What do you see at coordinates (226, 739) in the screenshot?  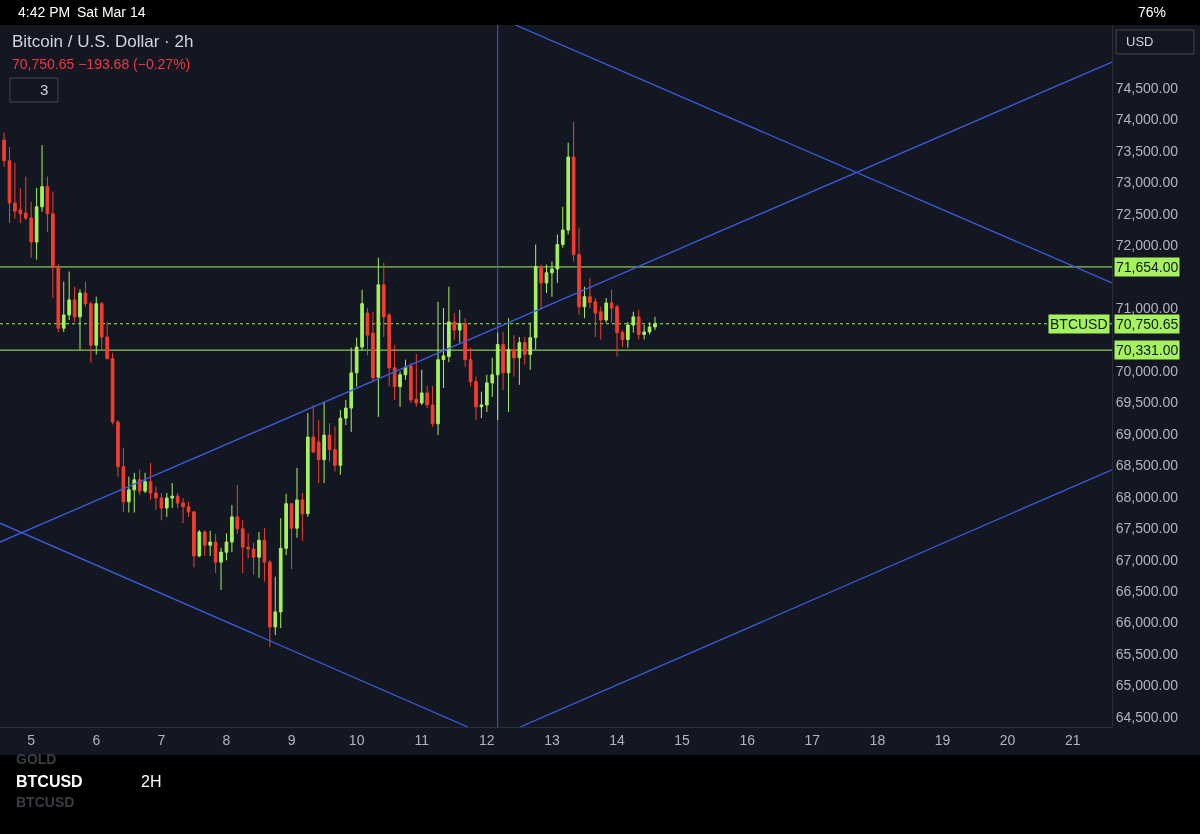 I see `x-tick-label: 8` at bounding box center [226, 739].